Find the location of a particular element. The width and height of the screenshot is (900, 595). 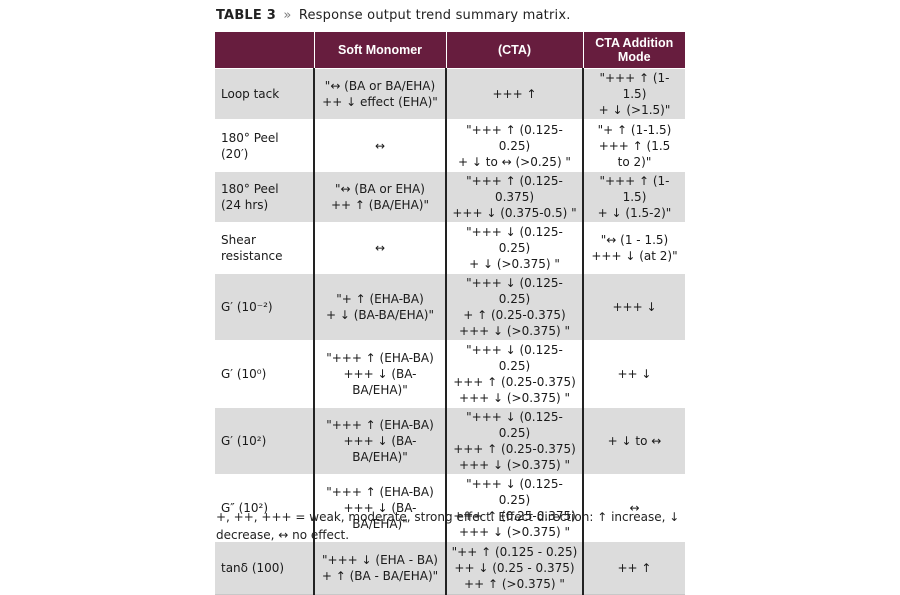

row-label: Loop tack is located at coordinates (264, 94).